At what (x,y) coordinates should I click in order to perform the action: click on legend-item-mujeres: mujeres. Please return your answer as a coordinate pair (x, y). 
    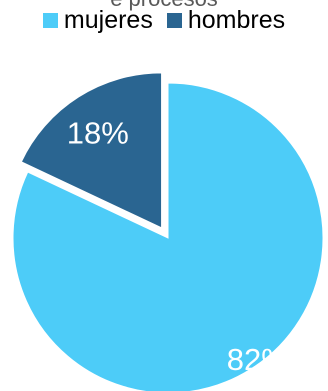
    Looking at the image, I should click on (97, 20).